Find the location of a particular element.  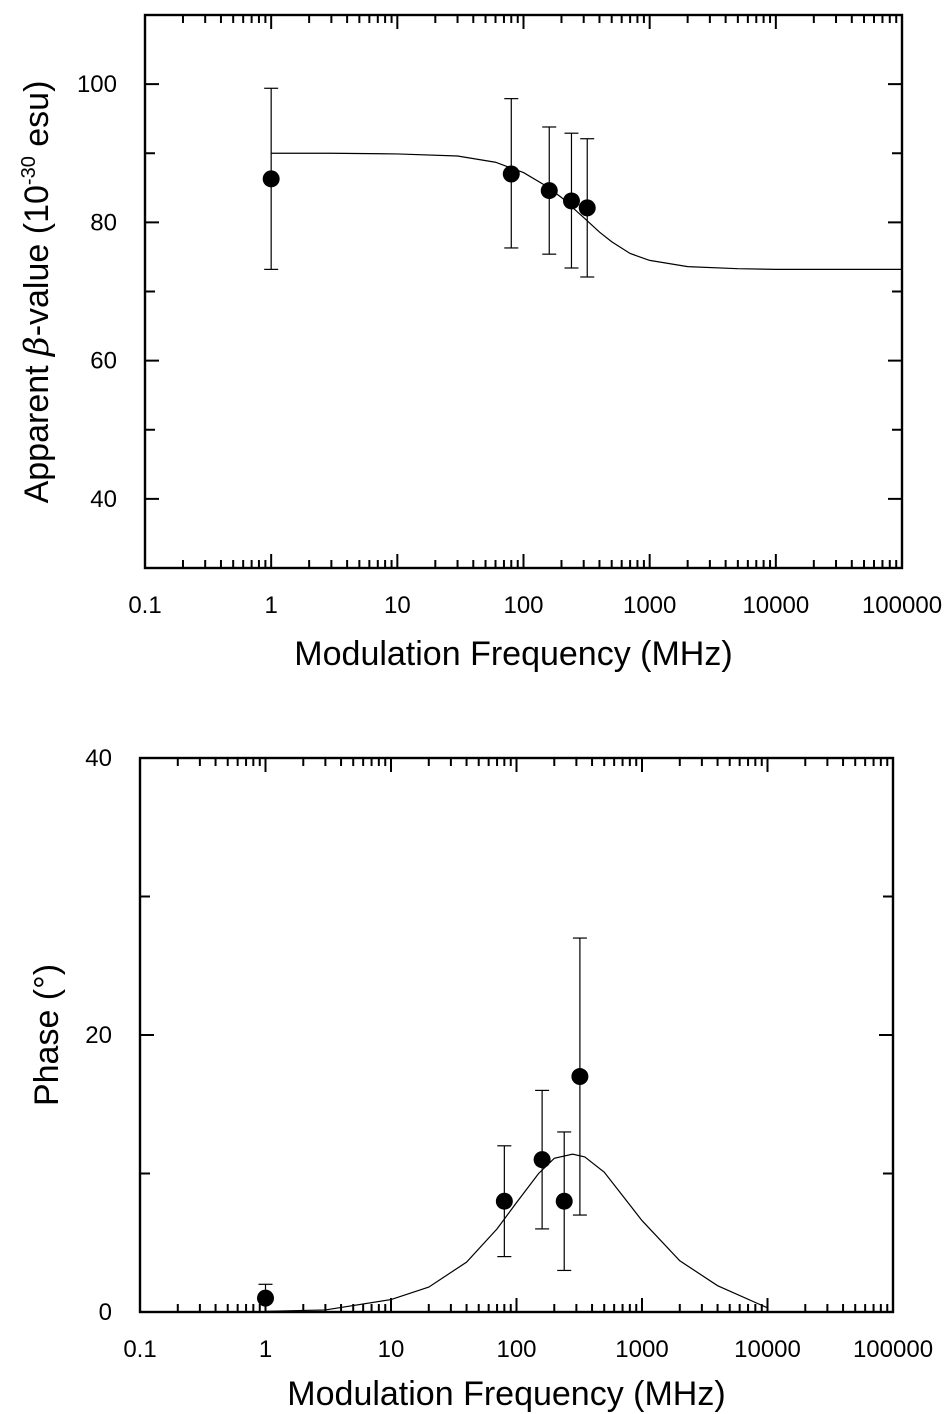

y-axis-title-part: esu) is located at coordinates (37, 119).